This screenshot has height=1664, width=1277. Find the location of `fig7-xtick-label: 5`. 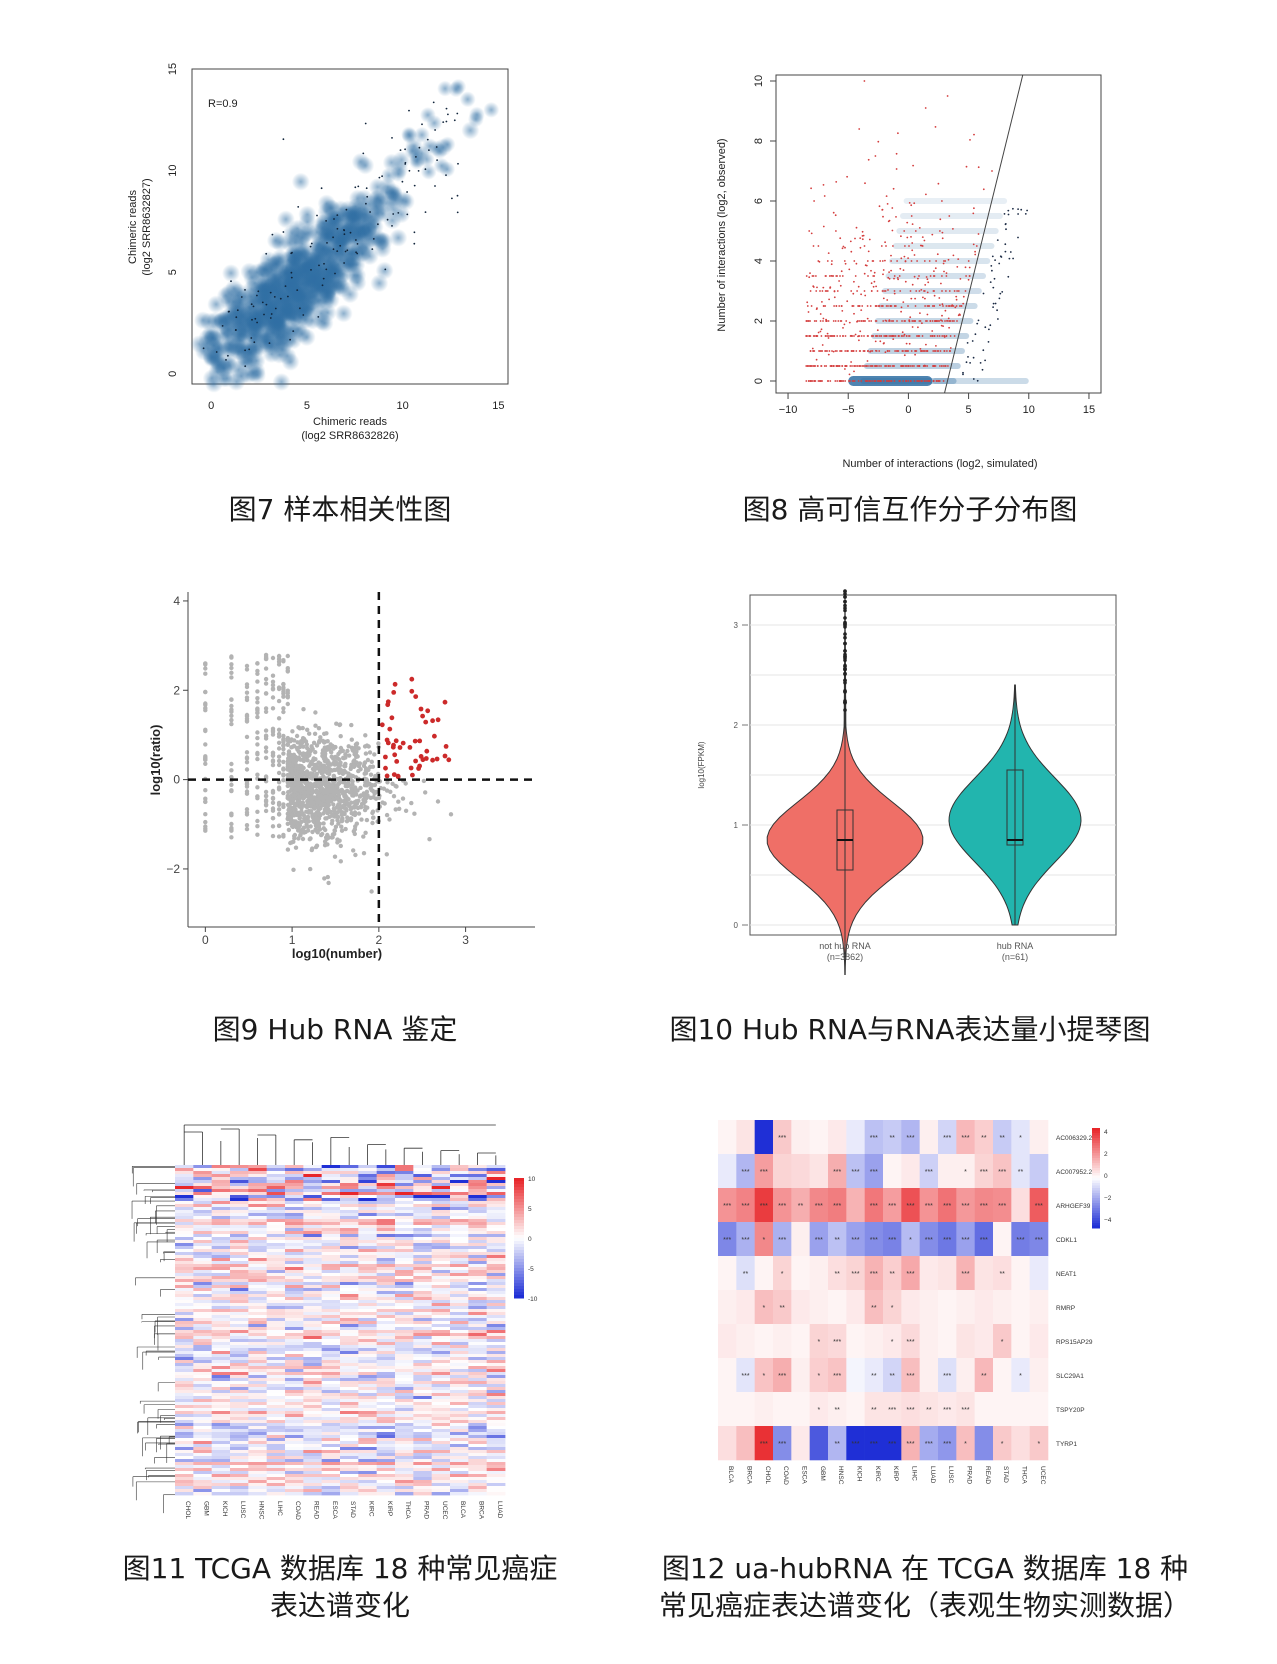

fig7-xtick-label: 5 is located at coordinates (307, 406).